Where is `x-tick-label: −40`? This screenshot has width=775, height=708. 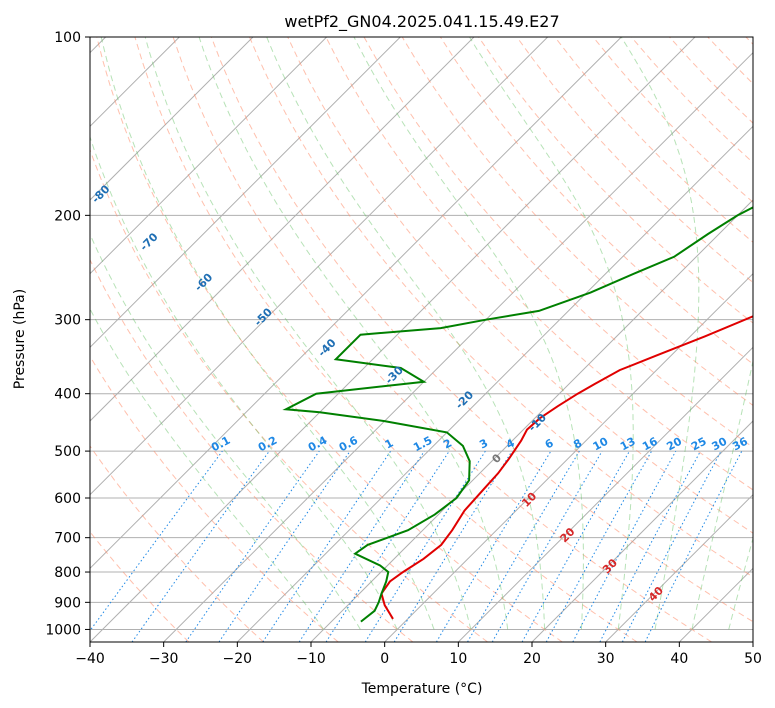
x-tick-label: −40 is located at coordinates (90, 659).